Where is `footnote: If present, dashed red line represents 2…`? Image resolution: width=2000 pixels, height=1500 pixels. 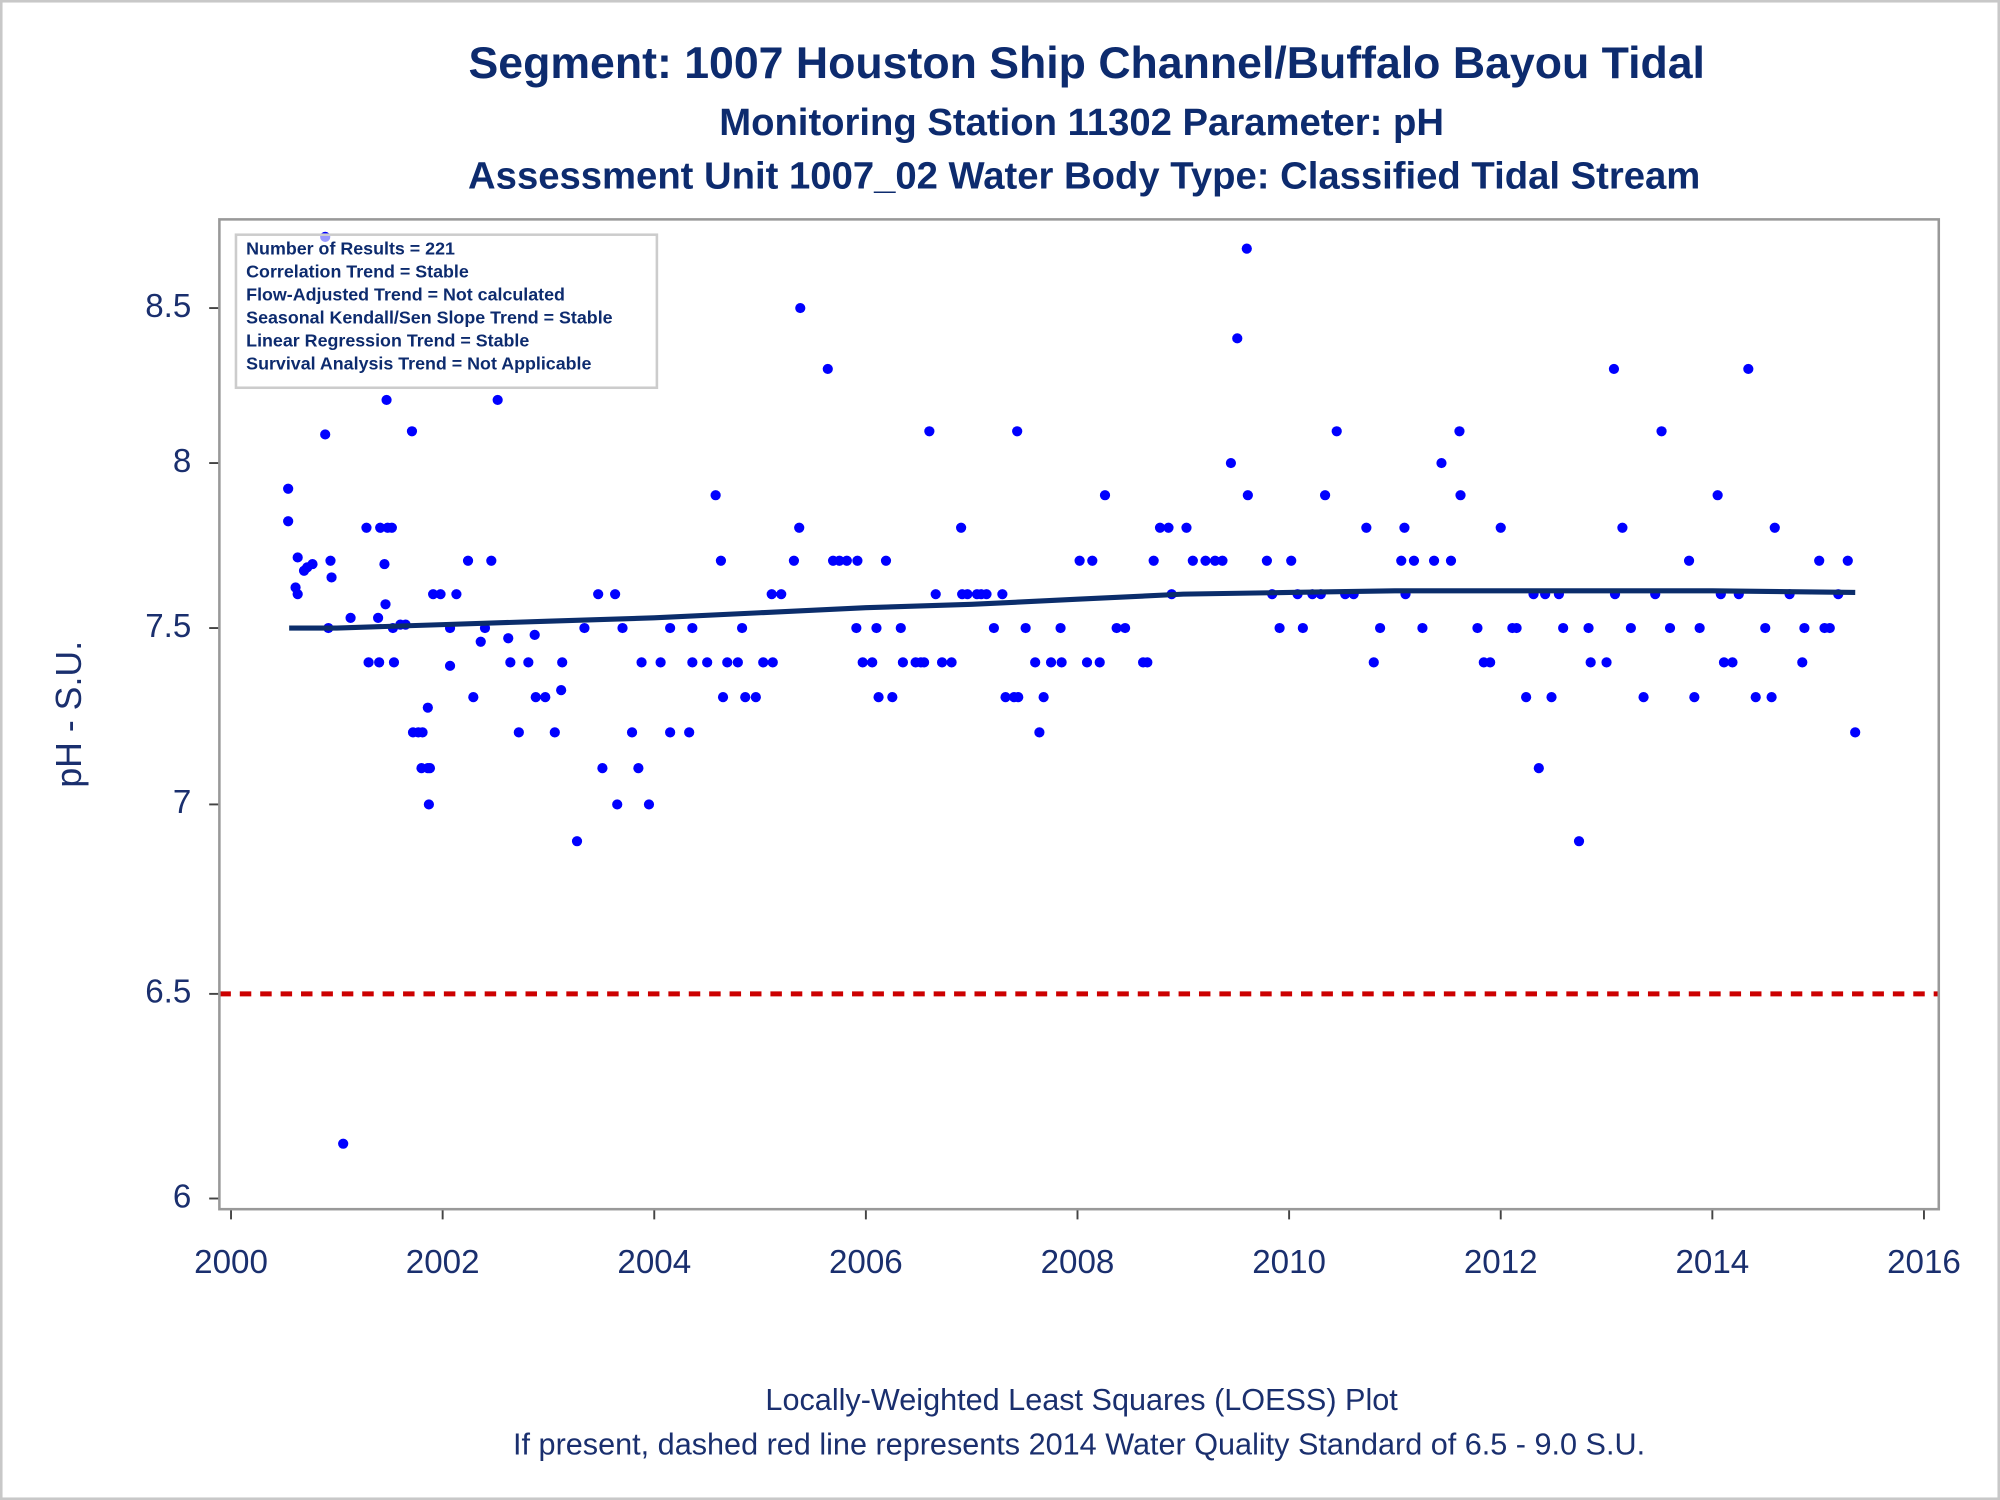
footnote: If present, dashed red line represents 2… is located at coordinates (1079, 1445).